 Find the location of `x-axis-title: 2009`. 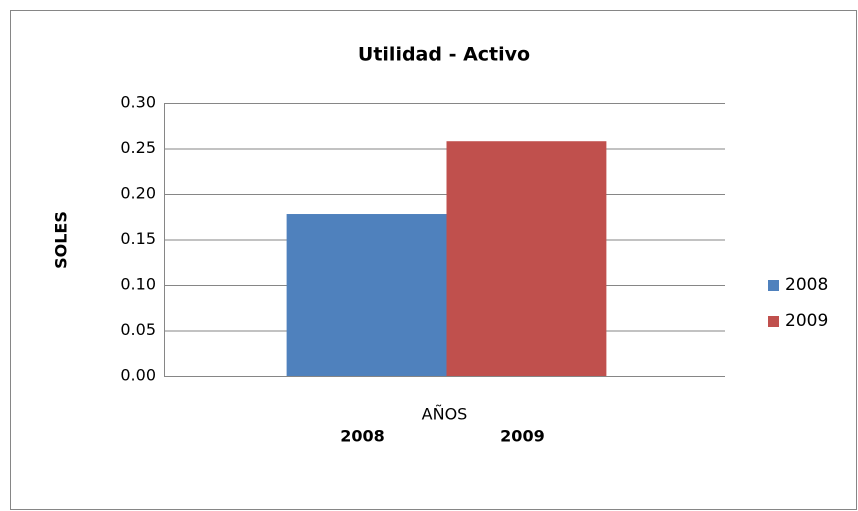

x-axis-title: 2009 is located at coordinates (522, 436).